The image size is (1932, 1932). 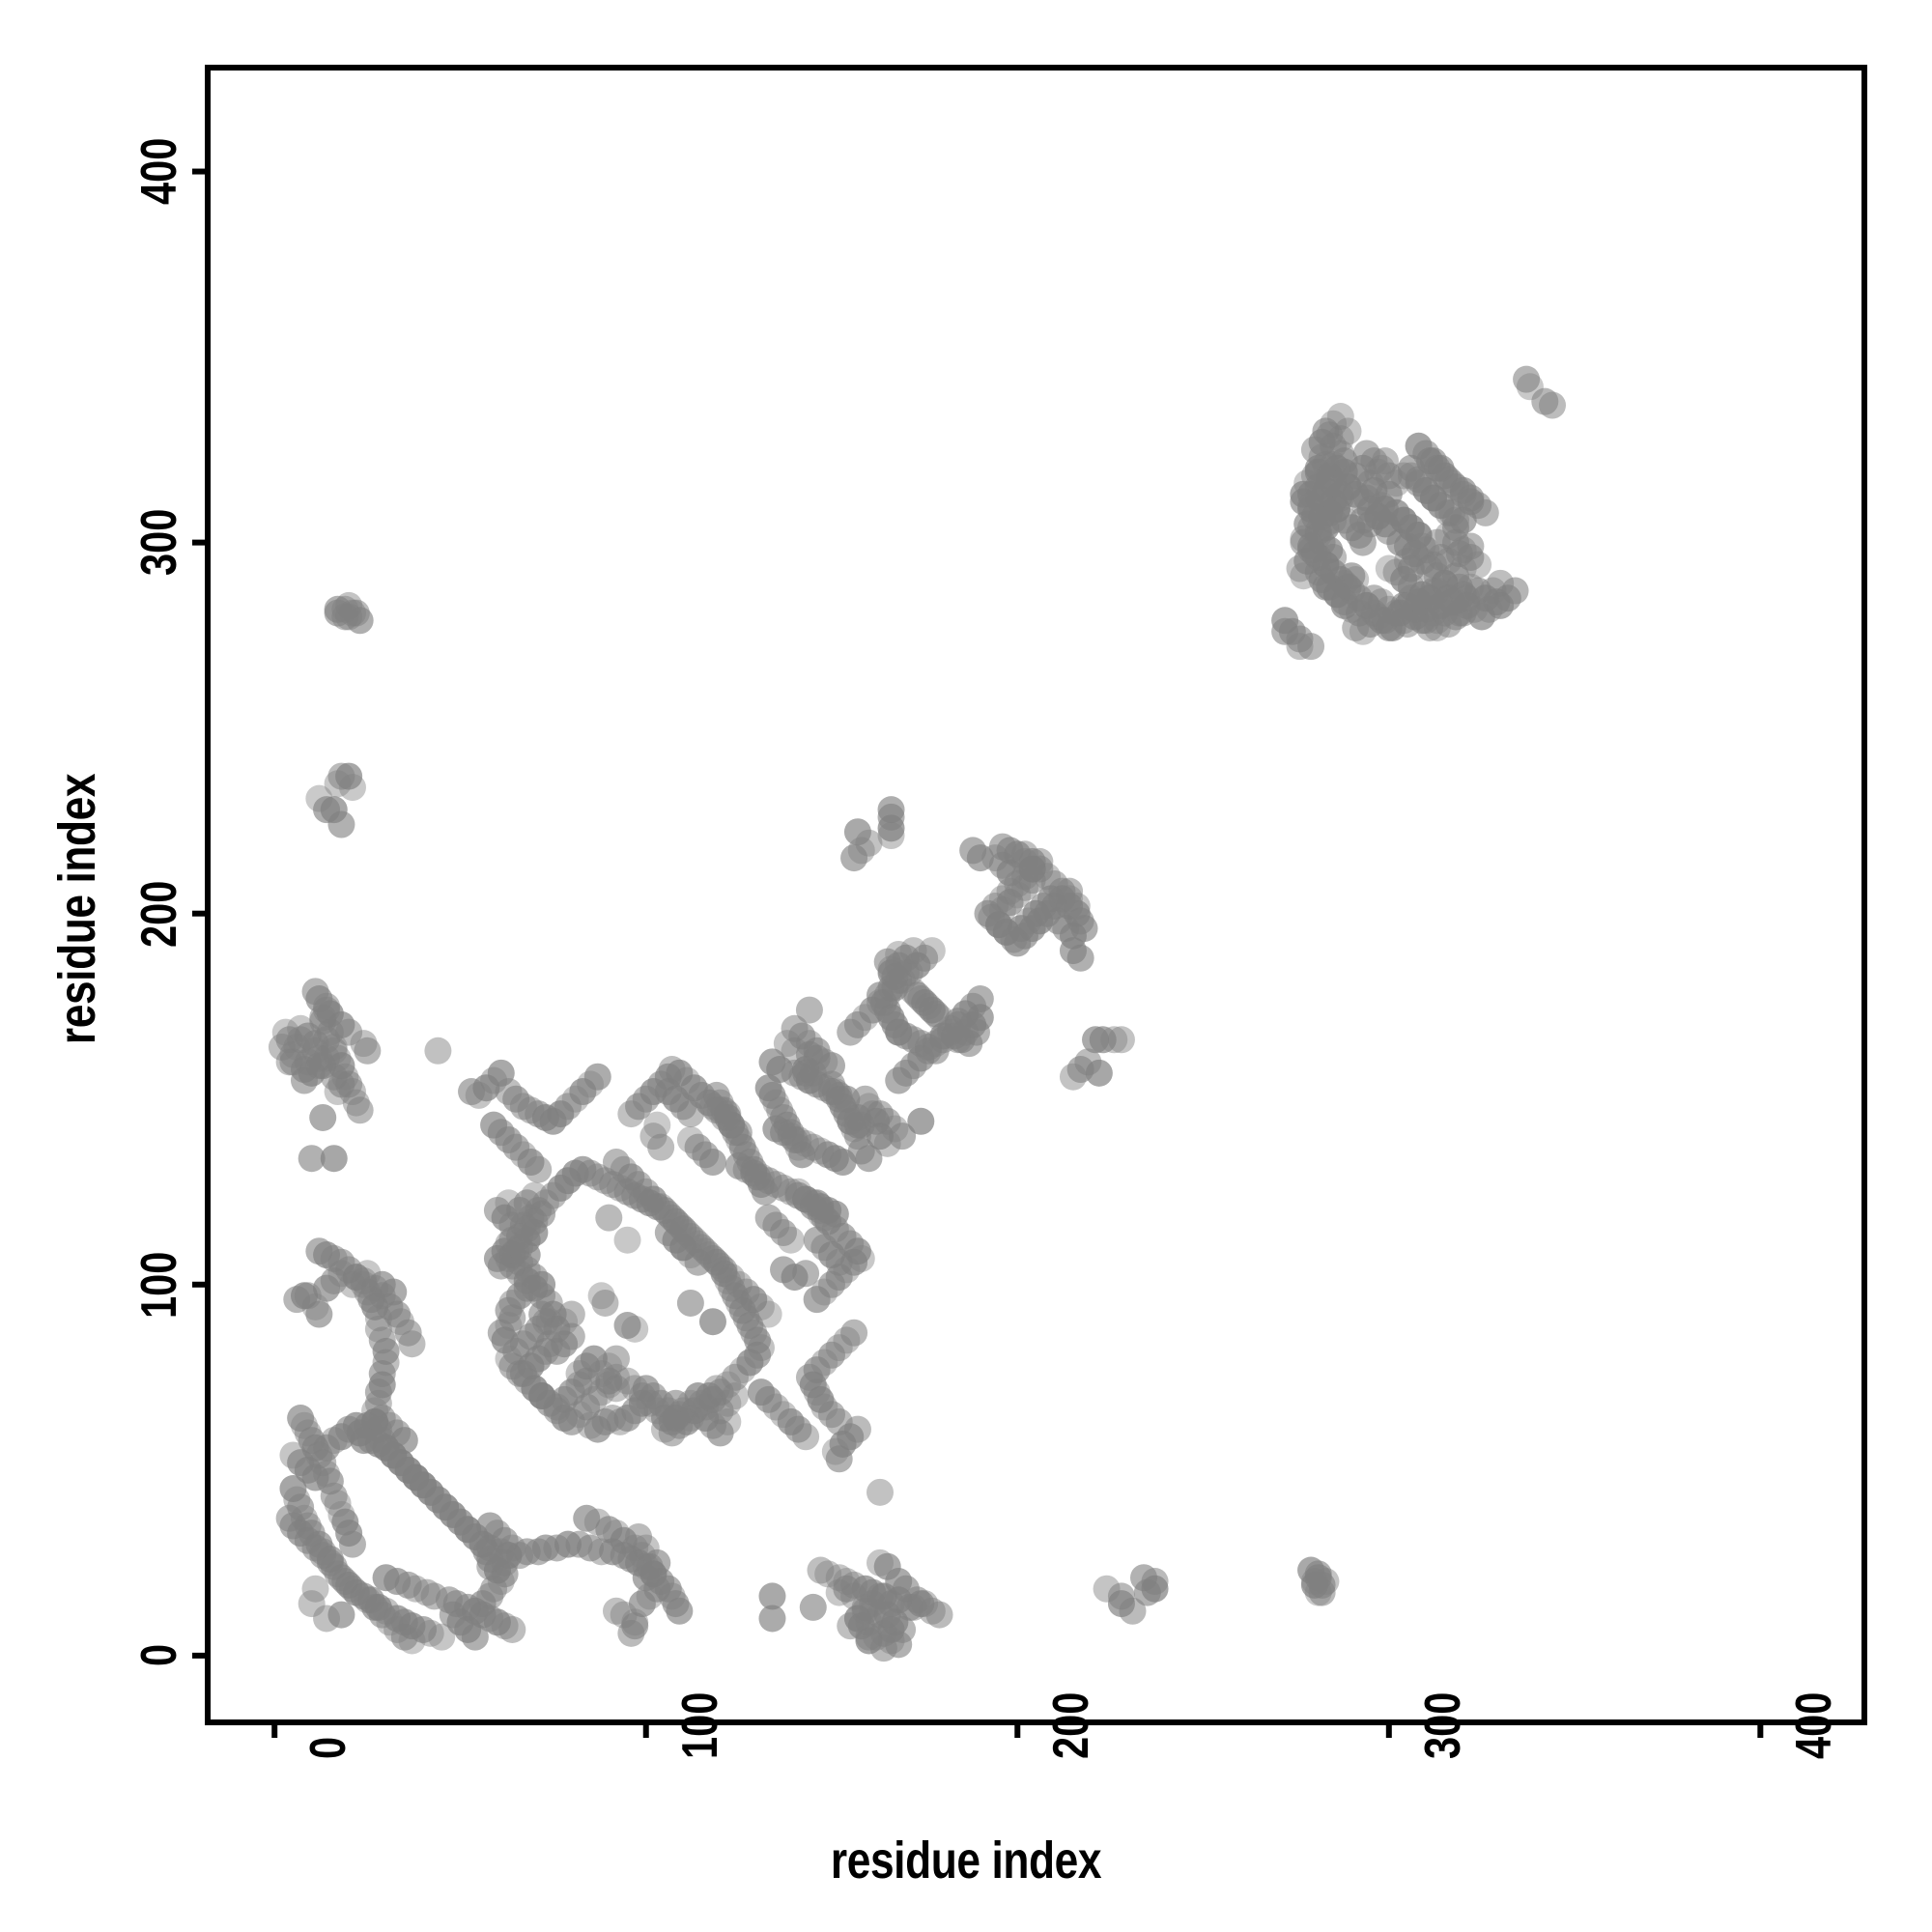 I want to click on y-axis-tick-label: 100, so click(x=159, y=1285).